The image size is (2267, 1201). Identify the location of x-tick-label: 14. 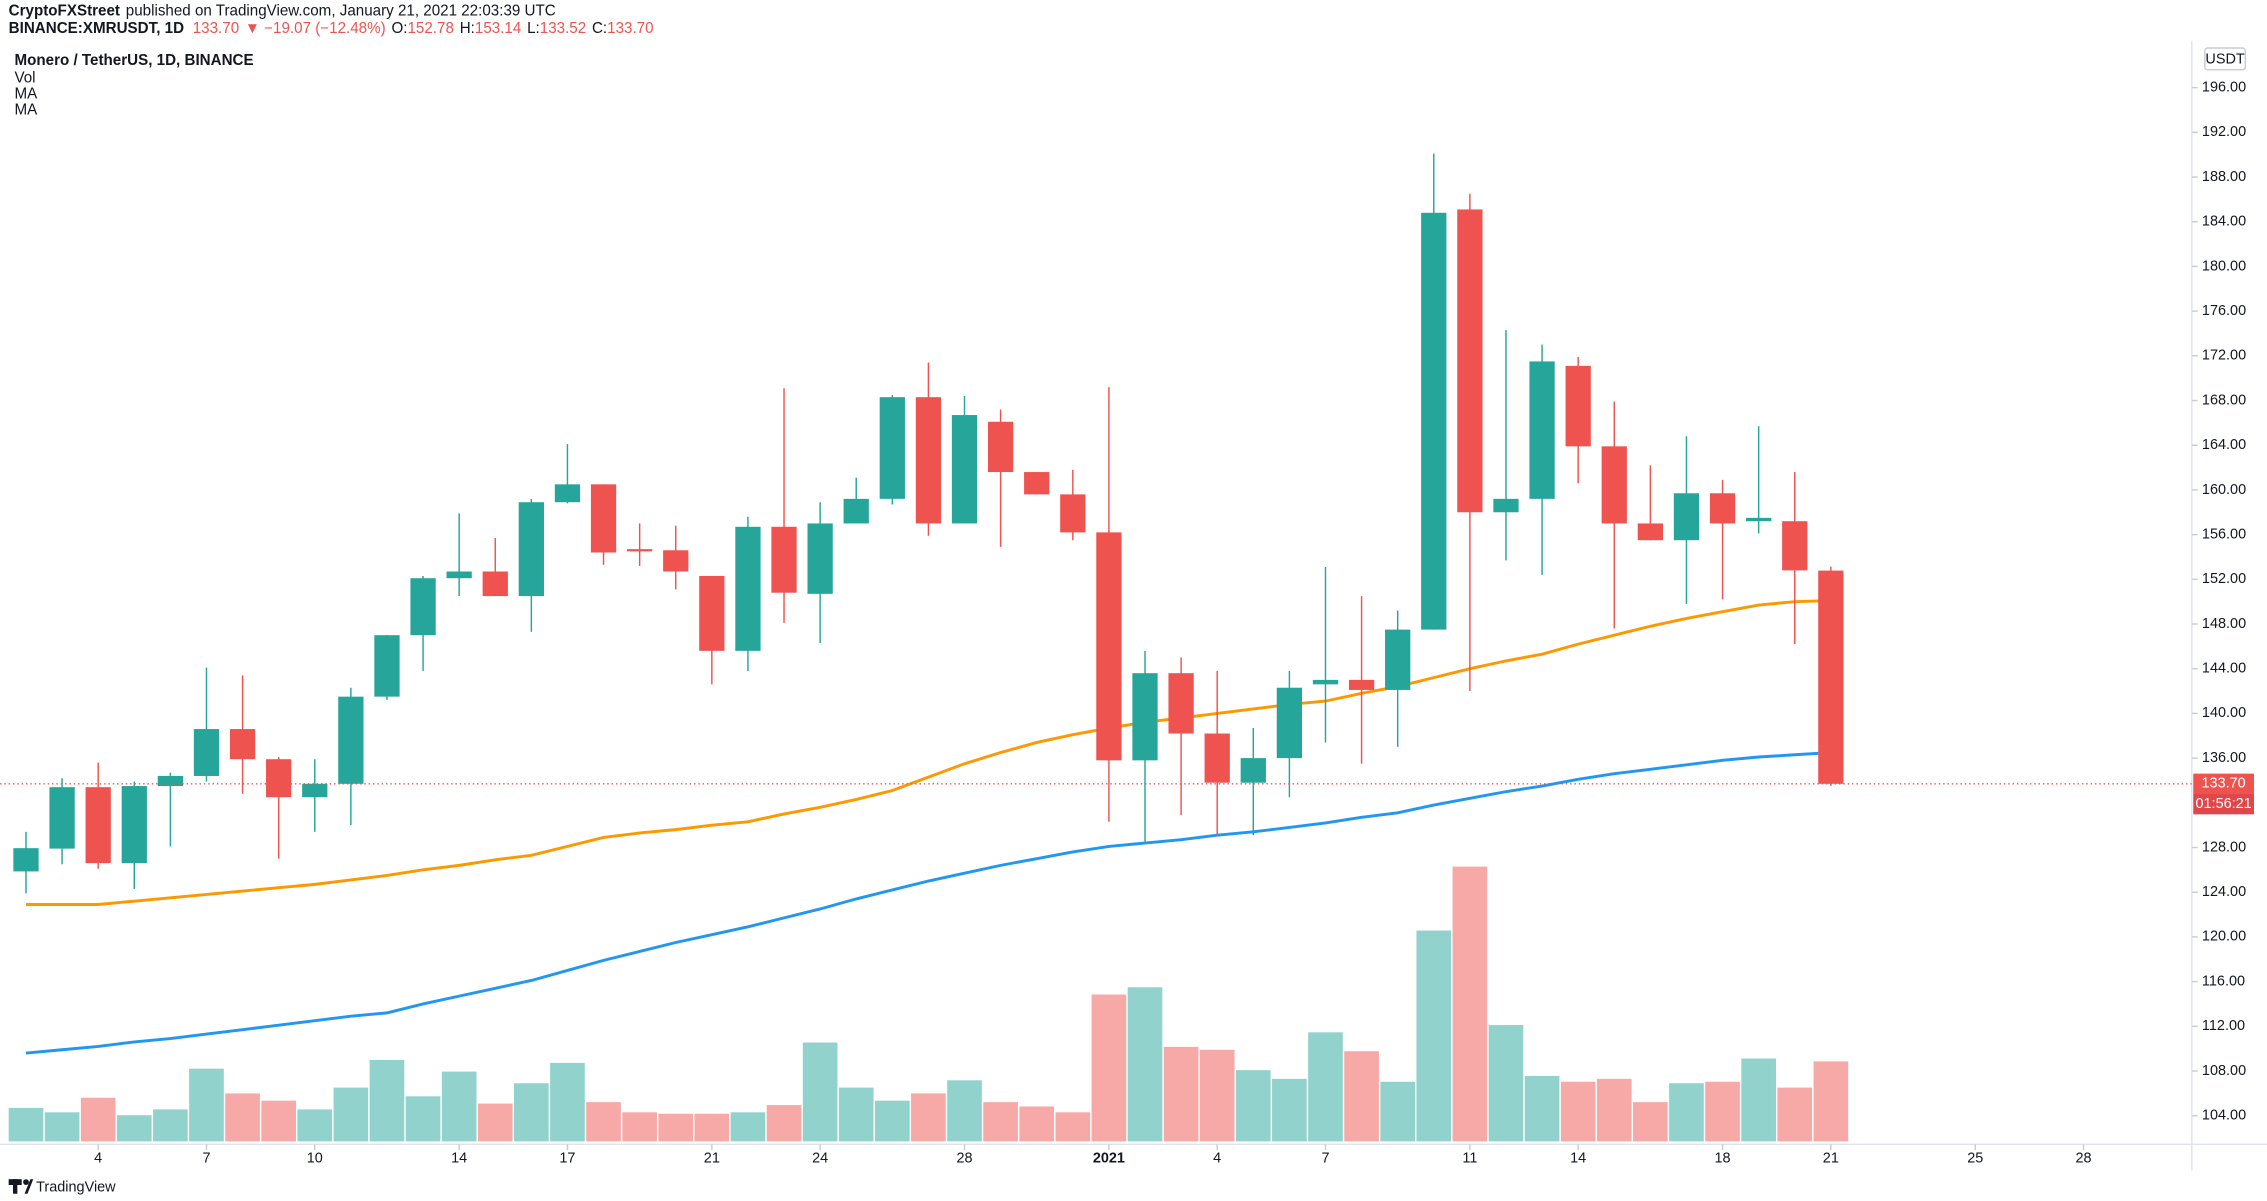
(459, 1159).